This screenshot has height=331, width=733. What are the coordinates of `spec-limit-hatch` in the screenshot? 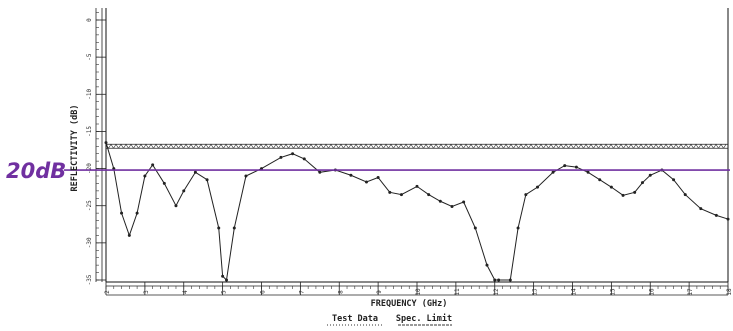 It's located at (416, 146).